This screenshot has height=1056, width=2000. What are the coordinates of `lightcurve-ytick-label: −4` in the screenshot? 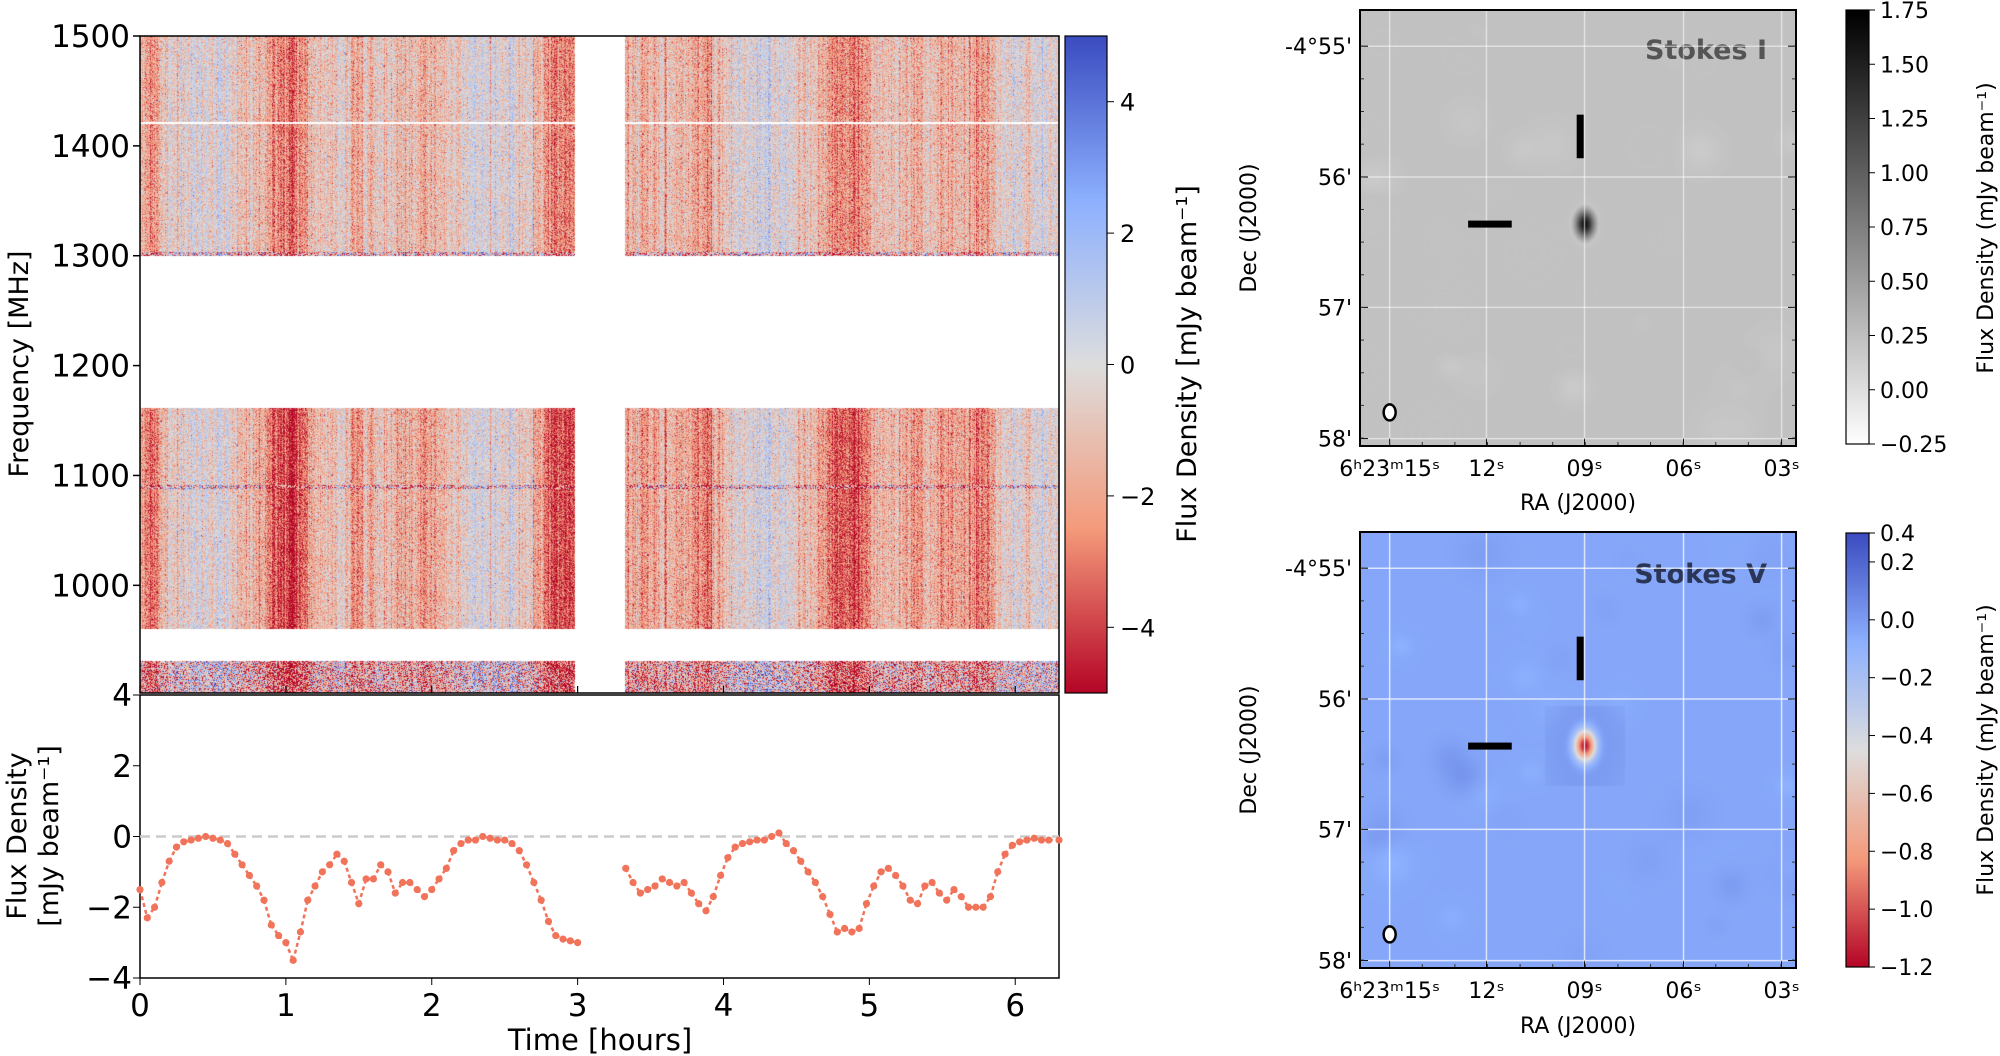 It's located at (109, 979).